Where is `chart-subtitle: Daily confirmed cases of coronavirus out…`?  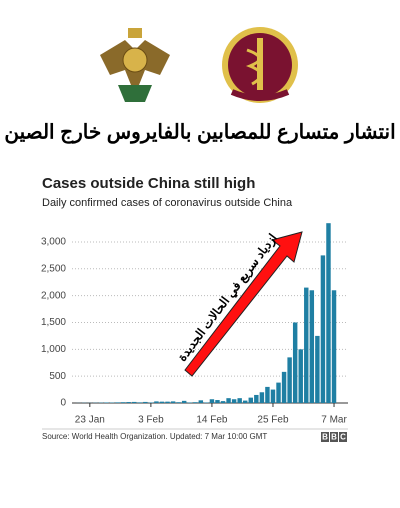
chart-subtitle: Daily confirmed cases of coronavirus out… is located at coordinates (167, 203).